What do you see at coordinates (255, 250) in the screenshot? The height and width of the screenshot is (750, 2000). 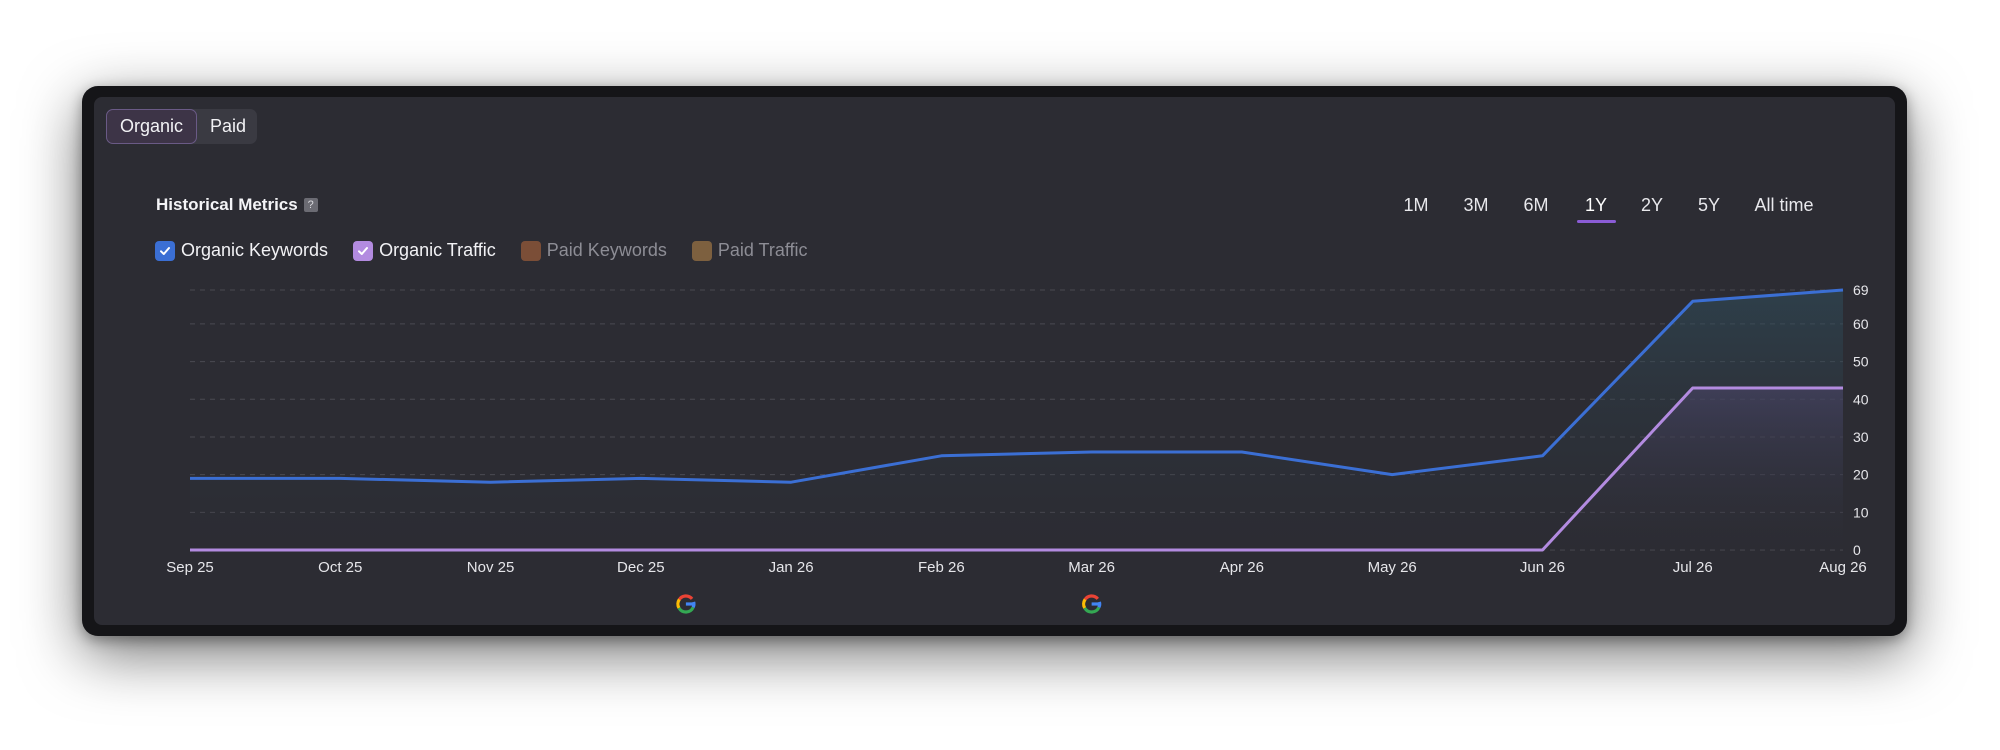 I see `legend-label-organic-keywords: Organic Keywords` at bounding box center [255, 250].